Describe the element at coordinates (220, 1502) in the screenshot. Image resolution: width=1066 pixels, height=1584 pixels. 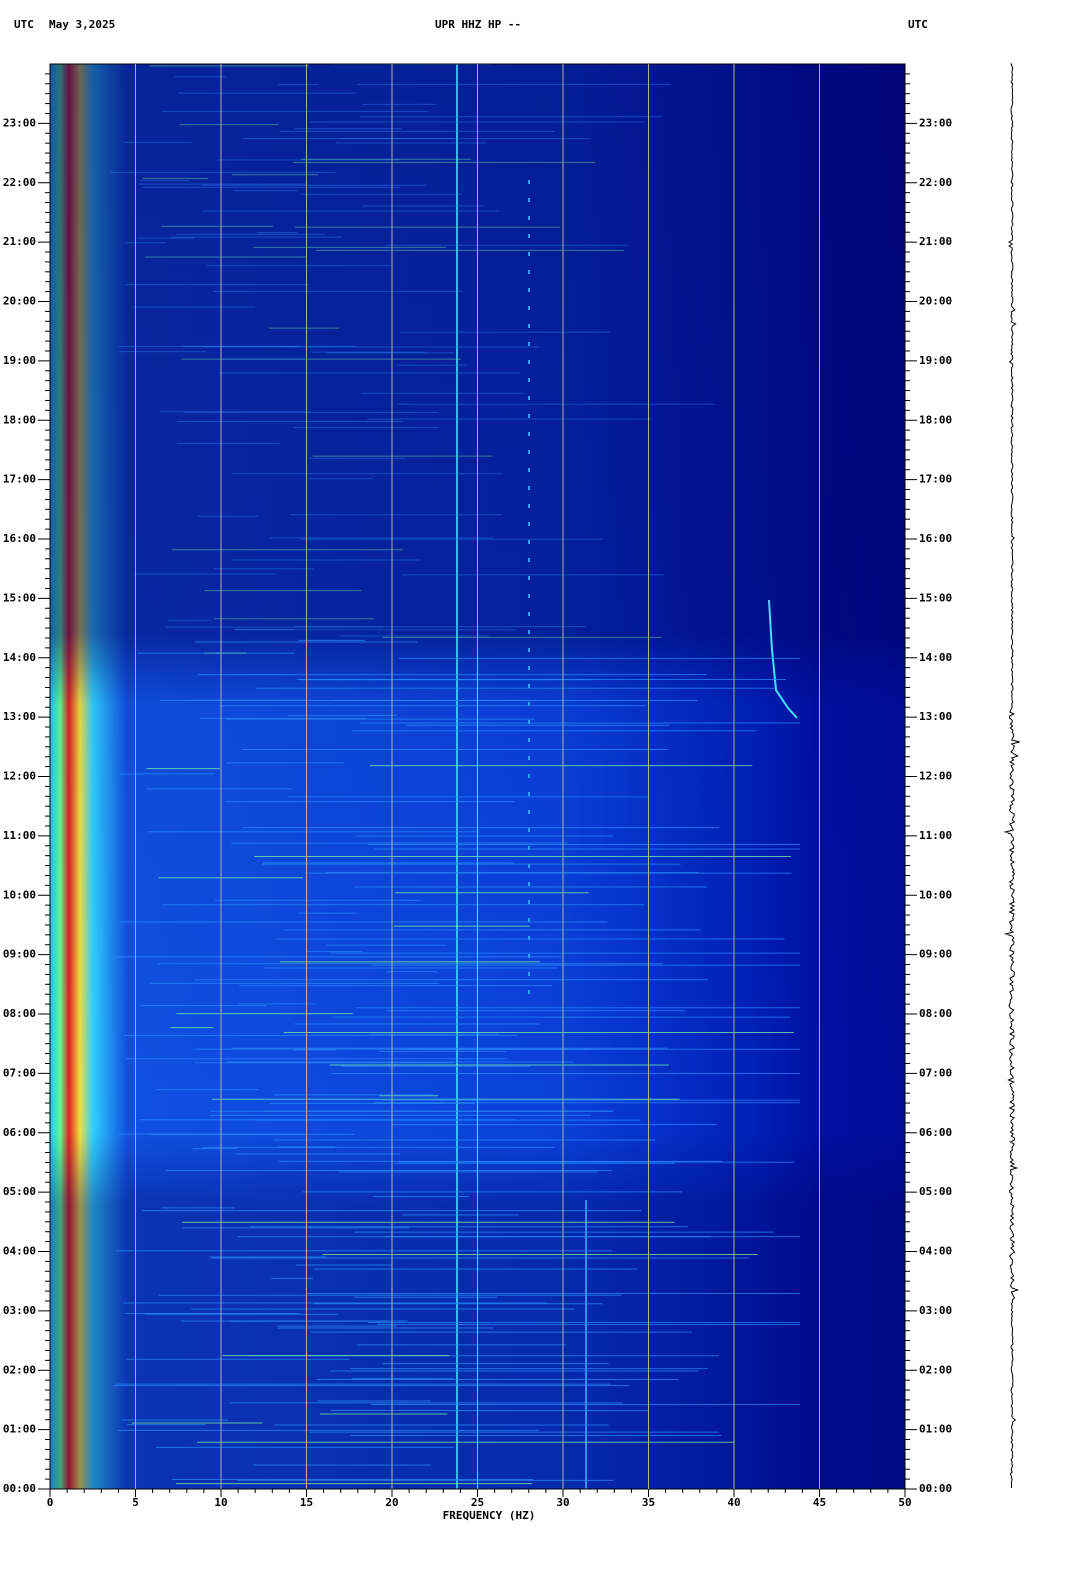
I see `x-tick-label: 10` at that location.